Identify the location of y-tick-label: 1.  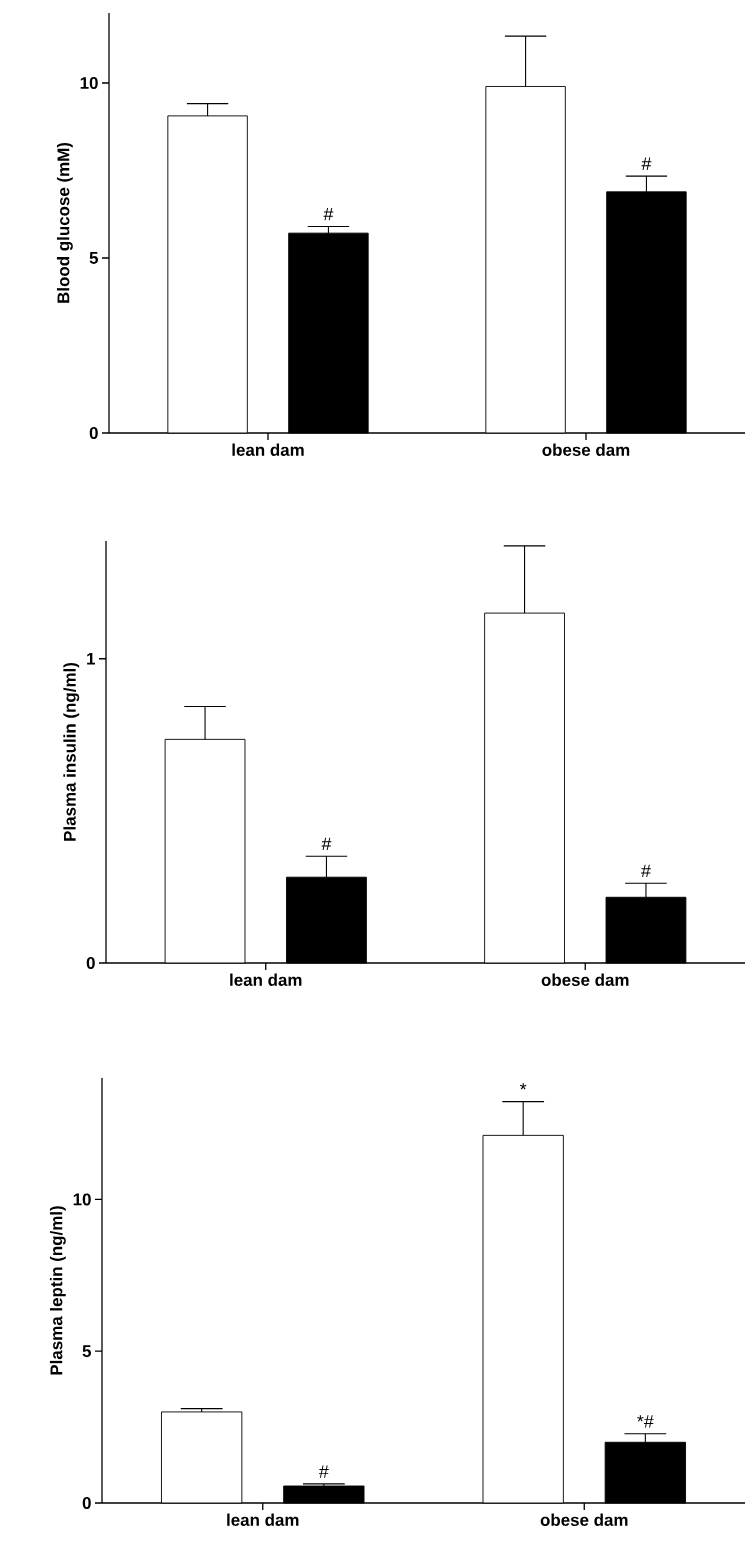
(91, 658).